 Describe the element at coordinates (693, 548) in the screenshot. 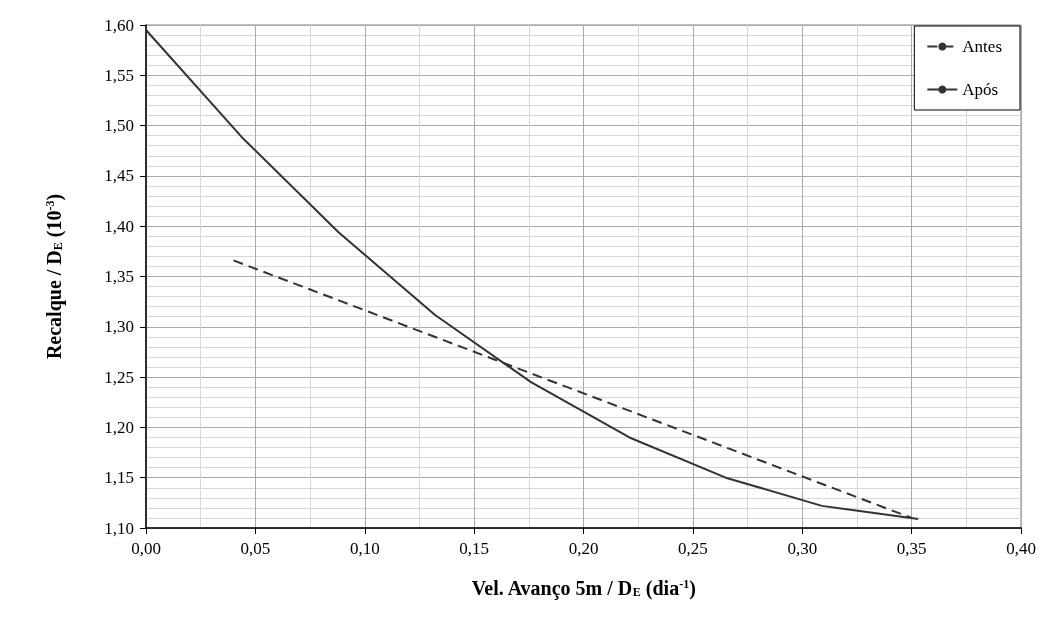

I see `x-tick-label: 0,25` at that location.